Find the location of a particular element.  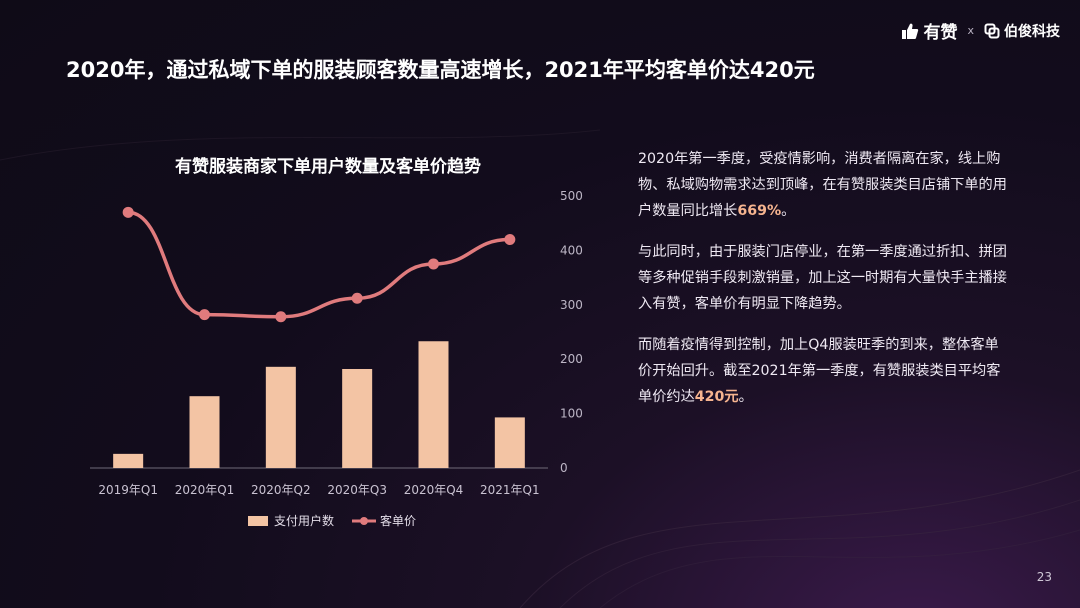

y-tick-label: 400 is located at coordinates (571, 250).